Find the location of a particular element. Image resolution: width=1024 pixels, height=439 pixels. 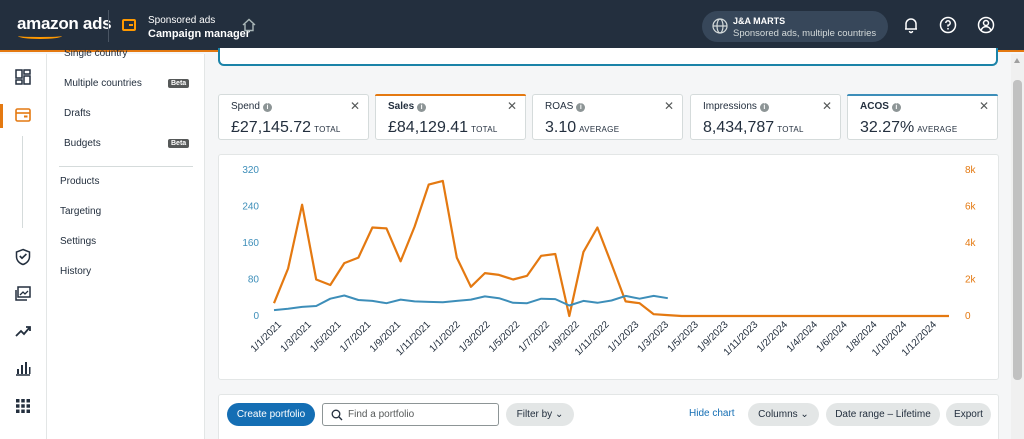

help-icon is located at coordinates (948, 25).